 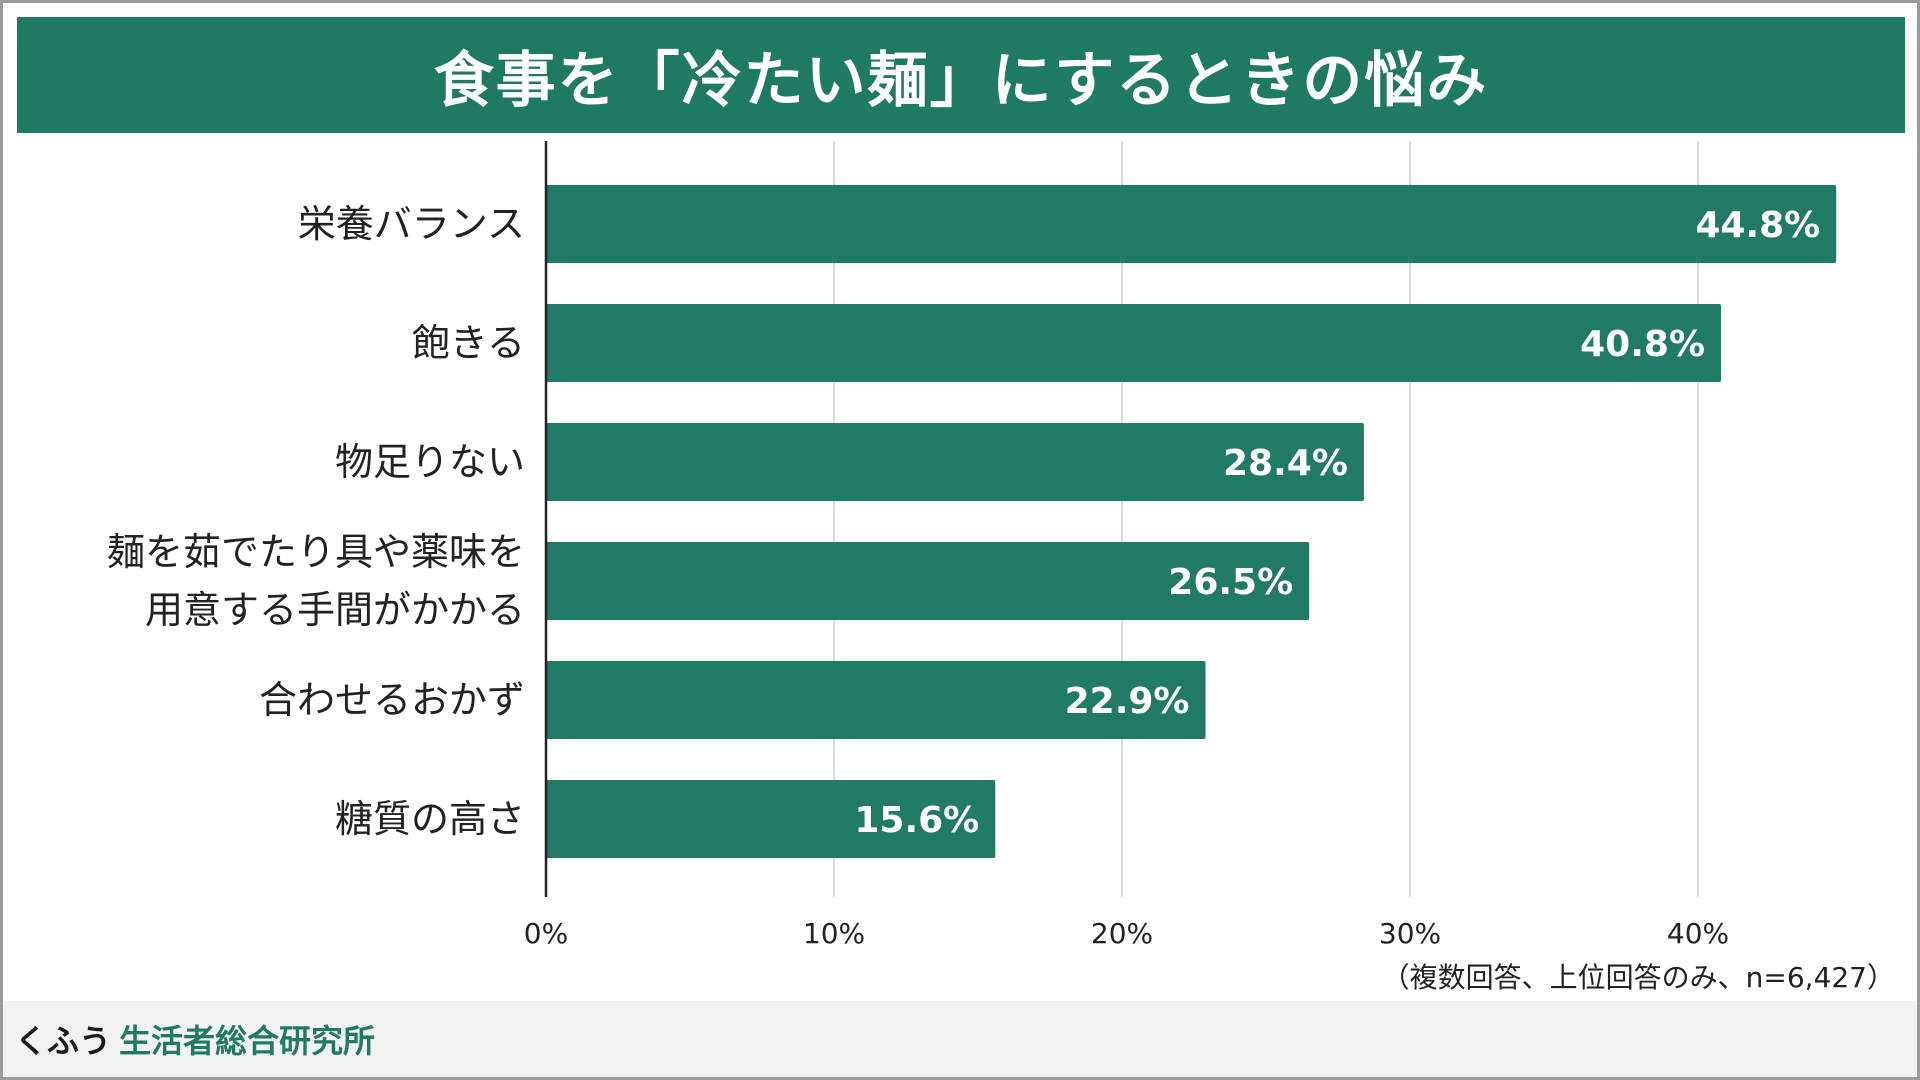 What do you see at coordinates (247, 1041) in the screenshot?
I see `footer-org-name: 生活者総合研究所` at bounding box center [247, 1041].